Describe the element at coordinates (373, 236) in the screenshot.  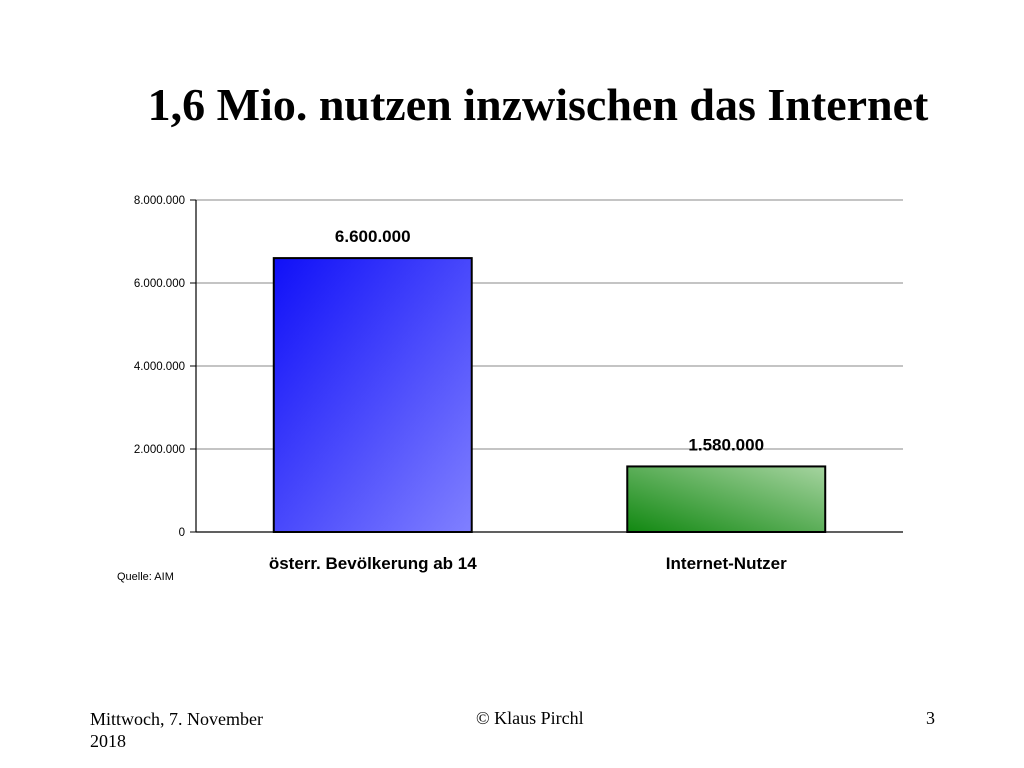
I see `data-label: 6.600.000` at that location.